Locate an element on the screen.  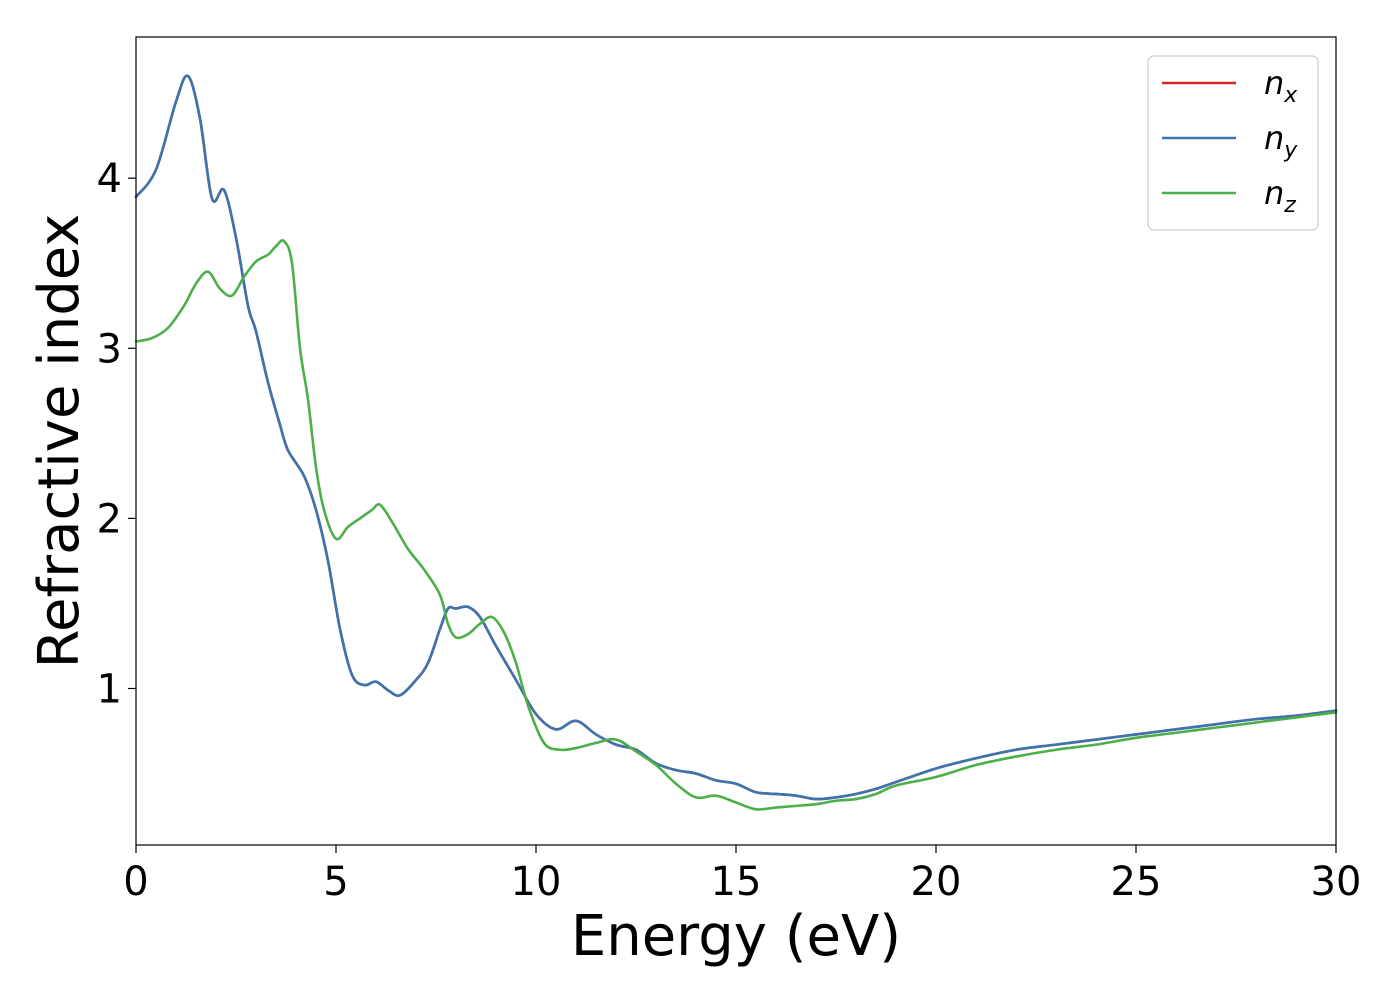
legend-label-nx: nx is located at coordinates (1281, 86).